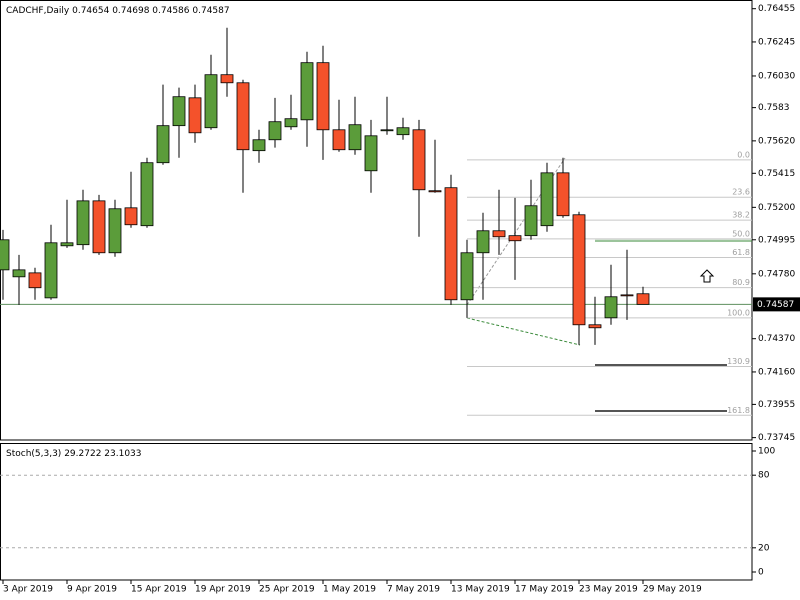 This screenshot has width=800, height=600. What do you see at coordinates (764, 476) in the screenshot?
I see `y-tick-label: 80` at bounding box center [764, 476].